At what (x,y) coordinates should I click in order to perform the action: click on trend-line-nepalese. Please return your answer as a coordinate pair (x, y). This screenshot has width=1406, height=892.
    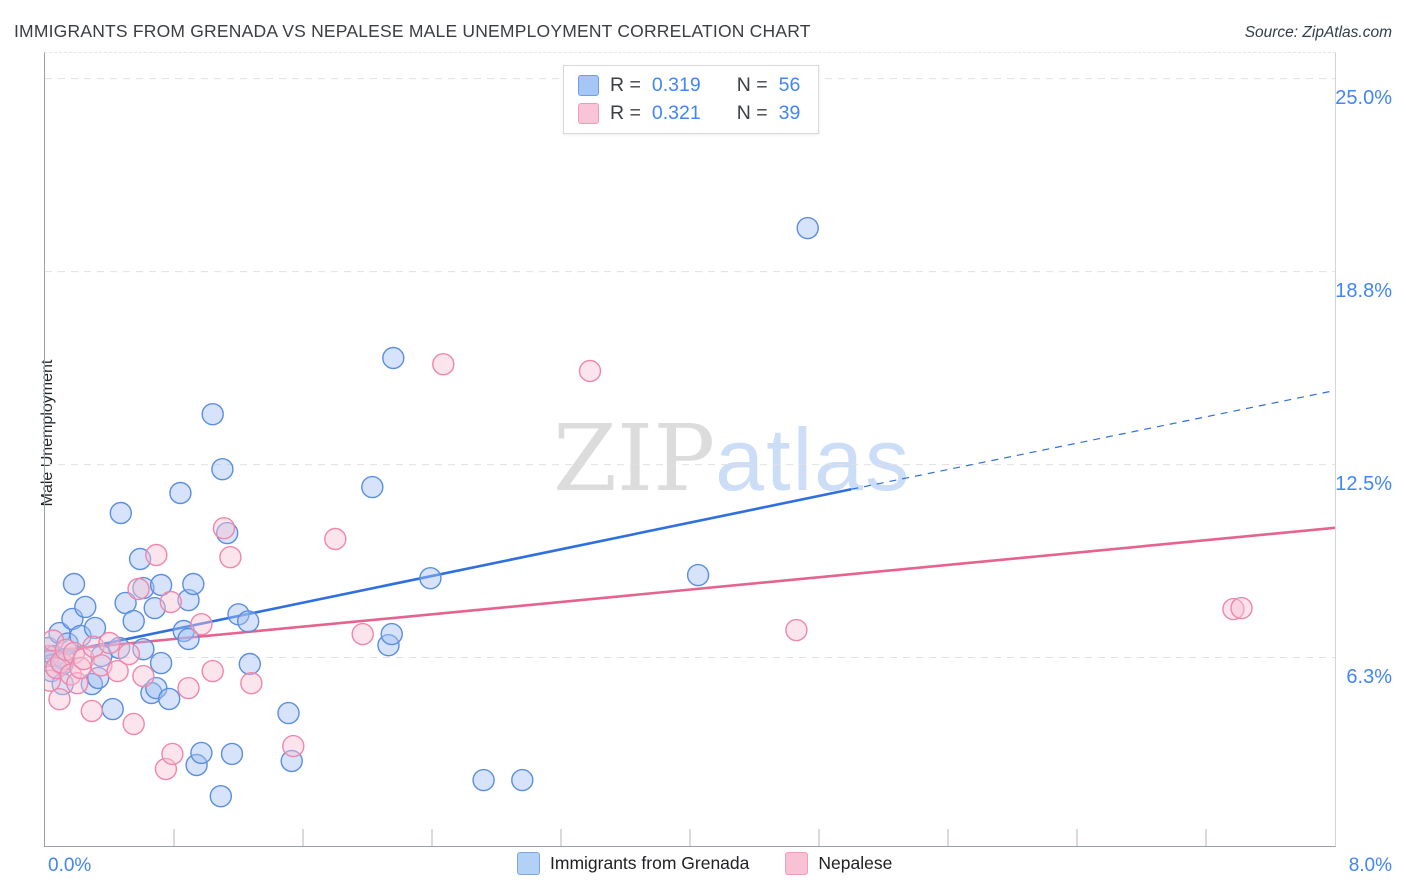
    Looking at the image, I should click on (690, 589).